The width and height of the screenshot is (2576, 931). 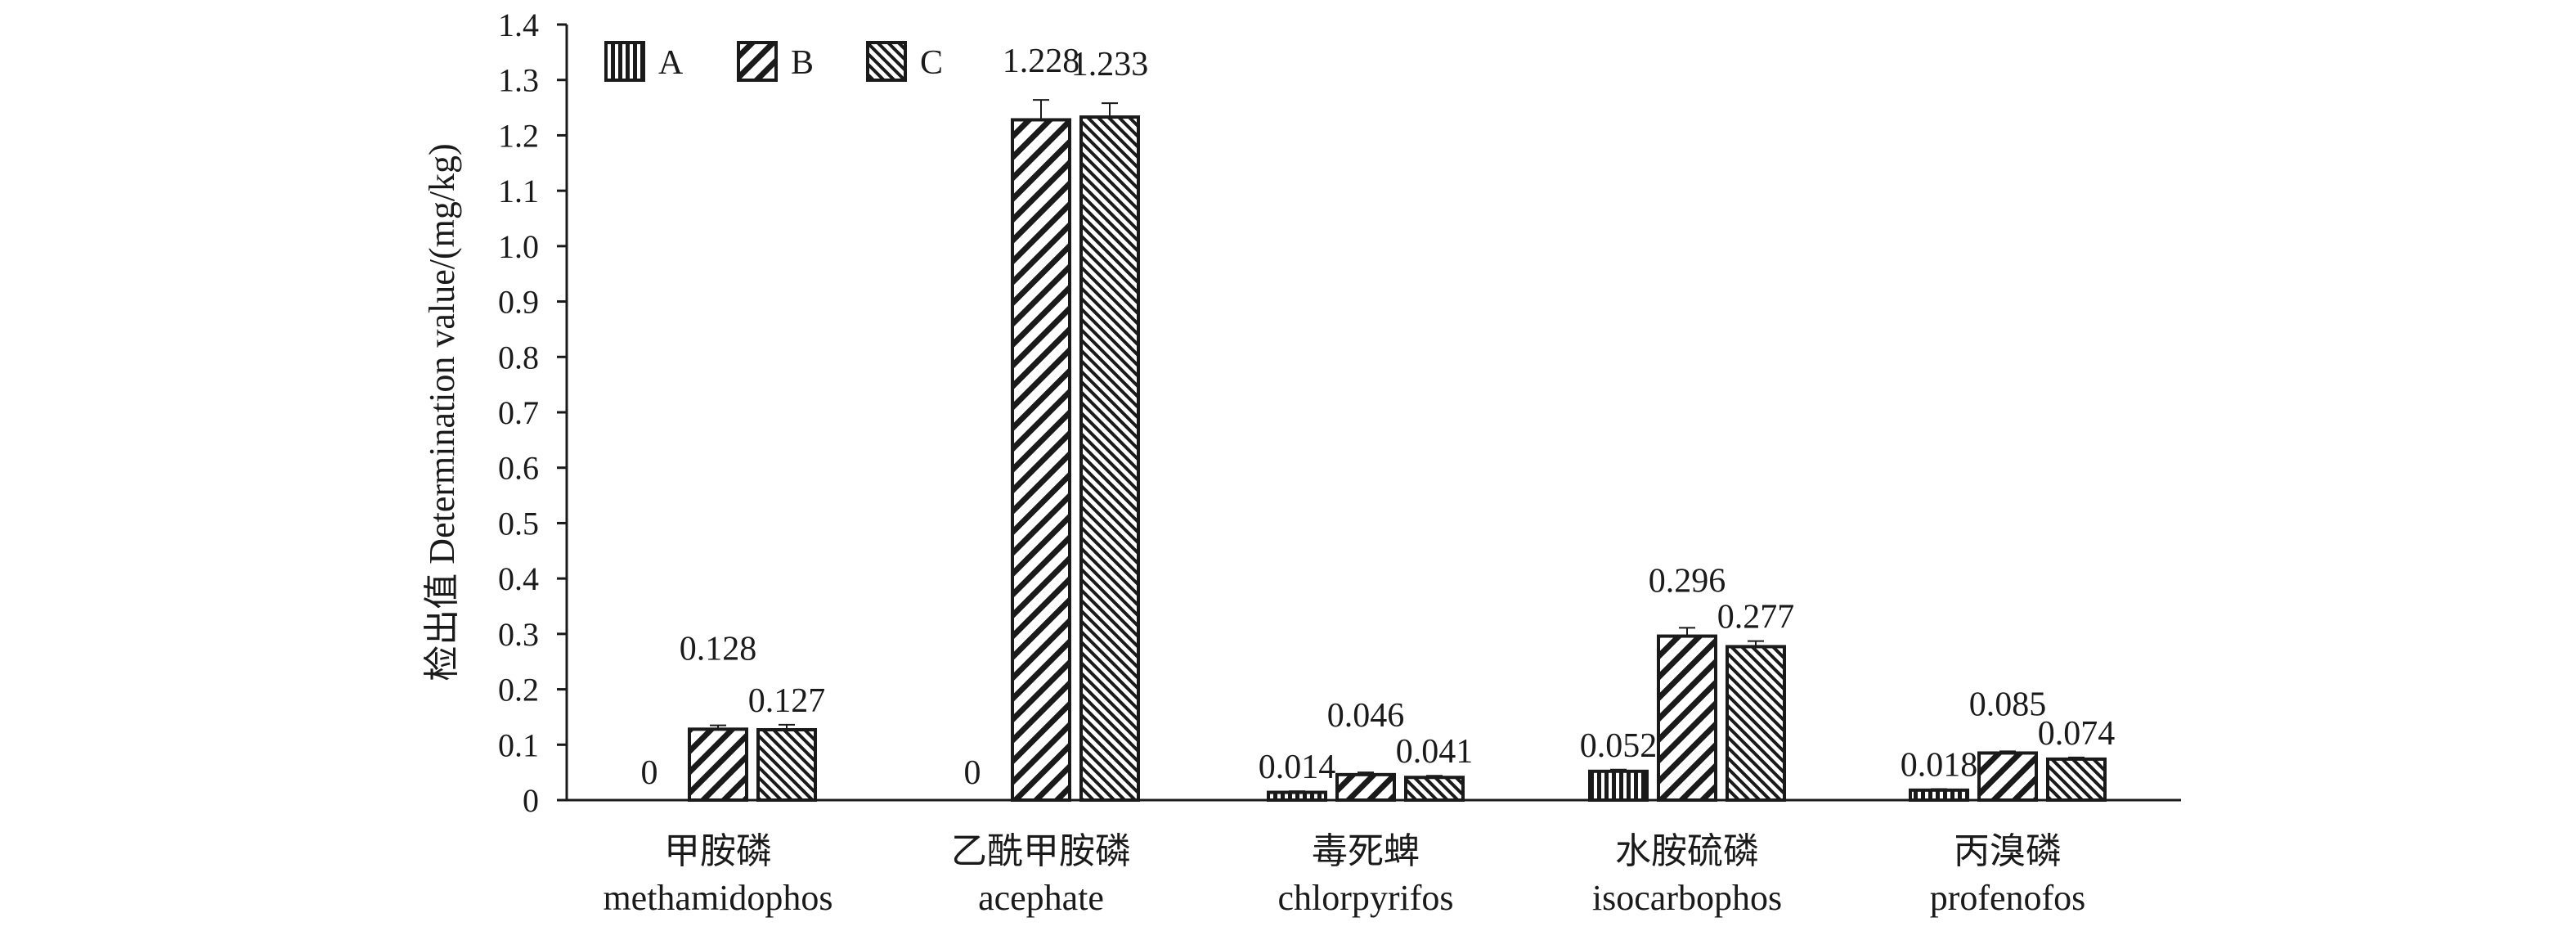 I want to click on y-tick-label: 0, so click(x=531, y=801).